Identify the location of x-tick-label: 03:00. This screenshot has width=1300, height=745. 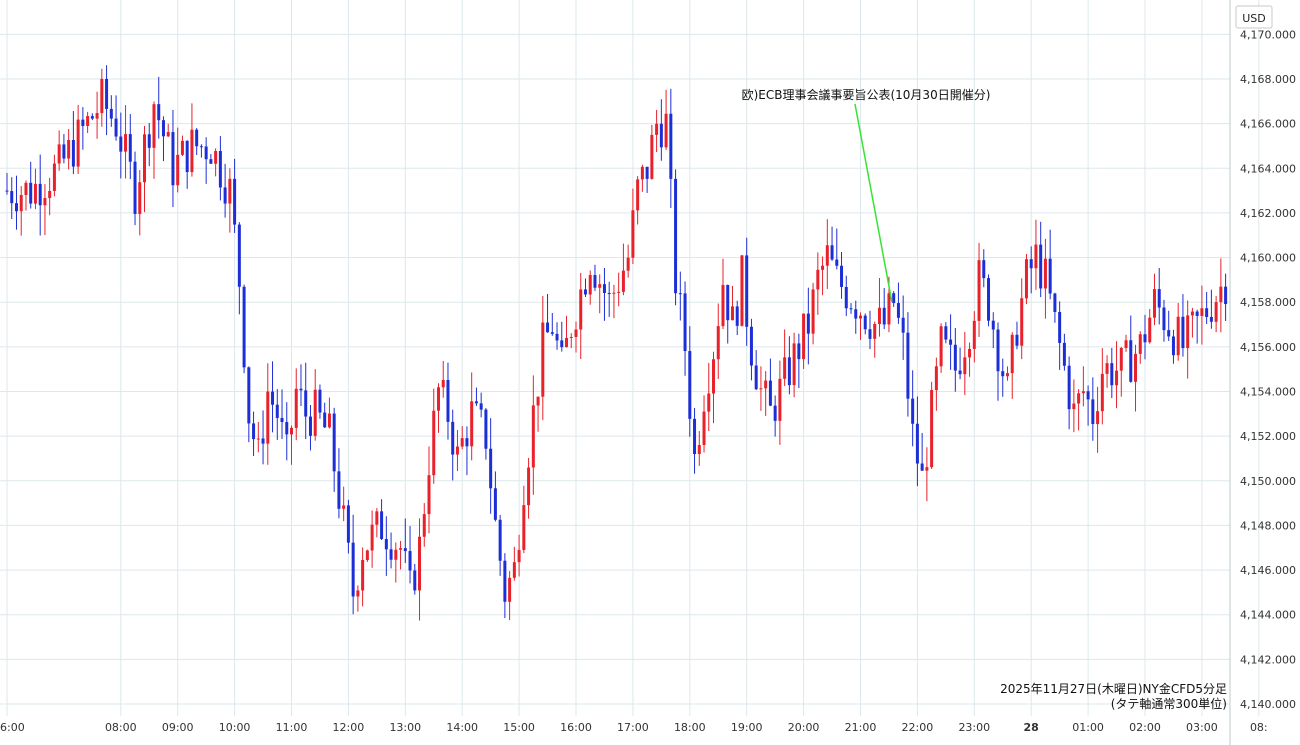
(1202, 727).